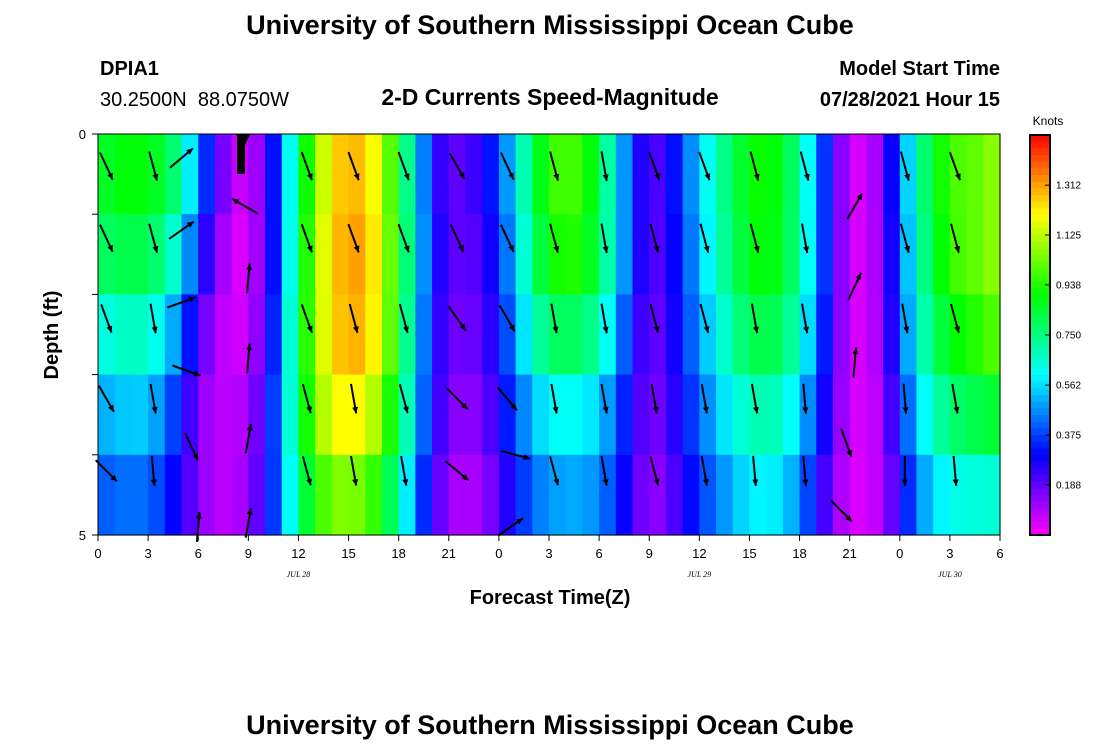 The width and height of the screenshot is (1100, 750). I want to click on colorbar-tick-label: 0.562, so click(1068, 386).